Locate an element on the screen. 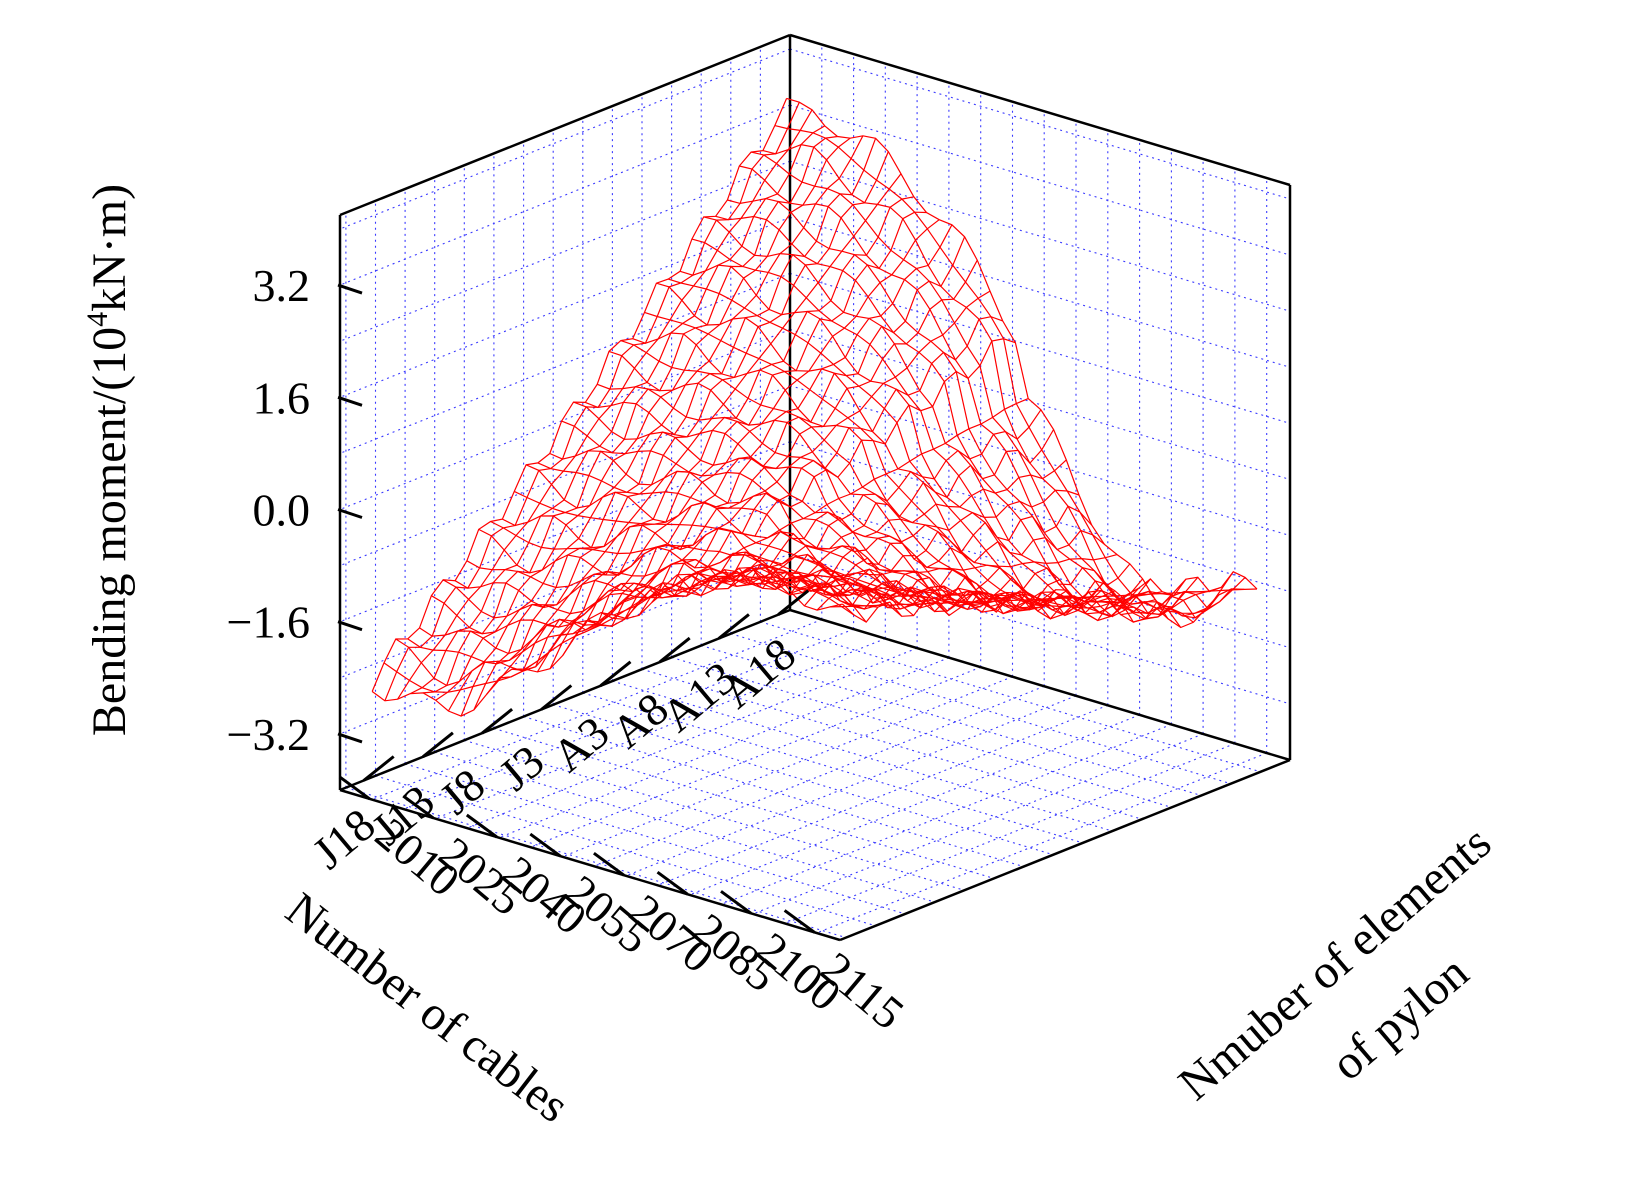 The image size is (1630, 1197). z-tick-label: 0.0 is located at coordinates (282, 510).